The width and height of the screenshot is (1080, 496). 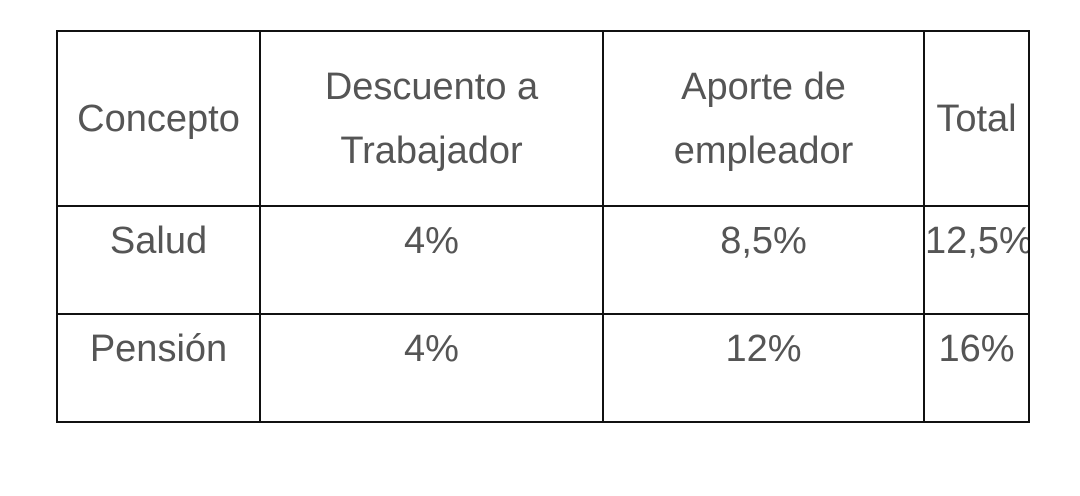 I want to click on table-cell: Salud, so click(x=158, y=260).